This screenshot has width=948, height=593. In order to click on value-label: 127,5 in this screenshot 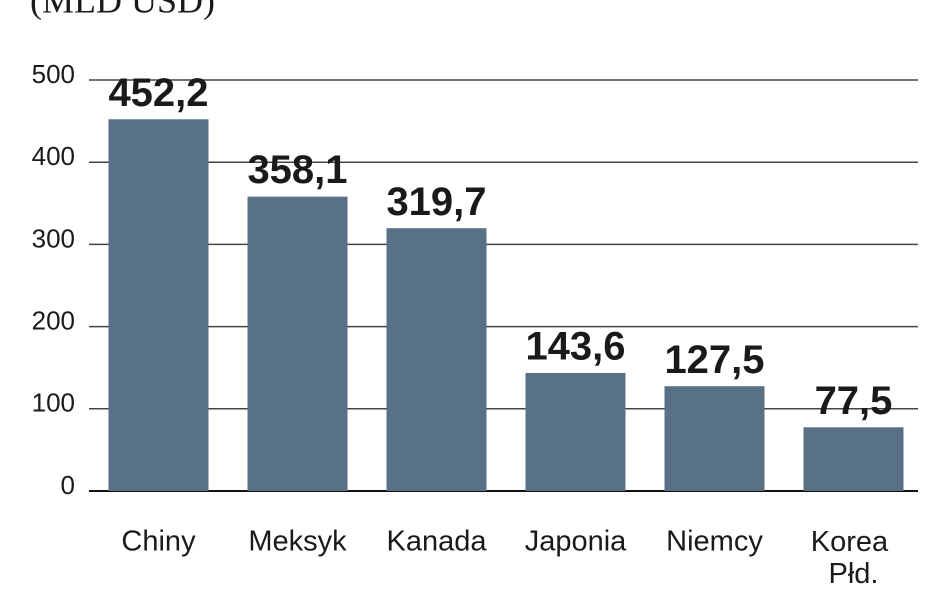, I will do `click(714, 360)`.